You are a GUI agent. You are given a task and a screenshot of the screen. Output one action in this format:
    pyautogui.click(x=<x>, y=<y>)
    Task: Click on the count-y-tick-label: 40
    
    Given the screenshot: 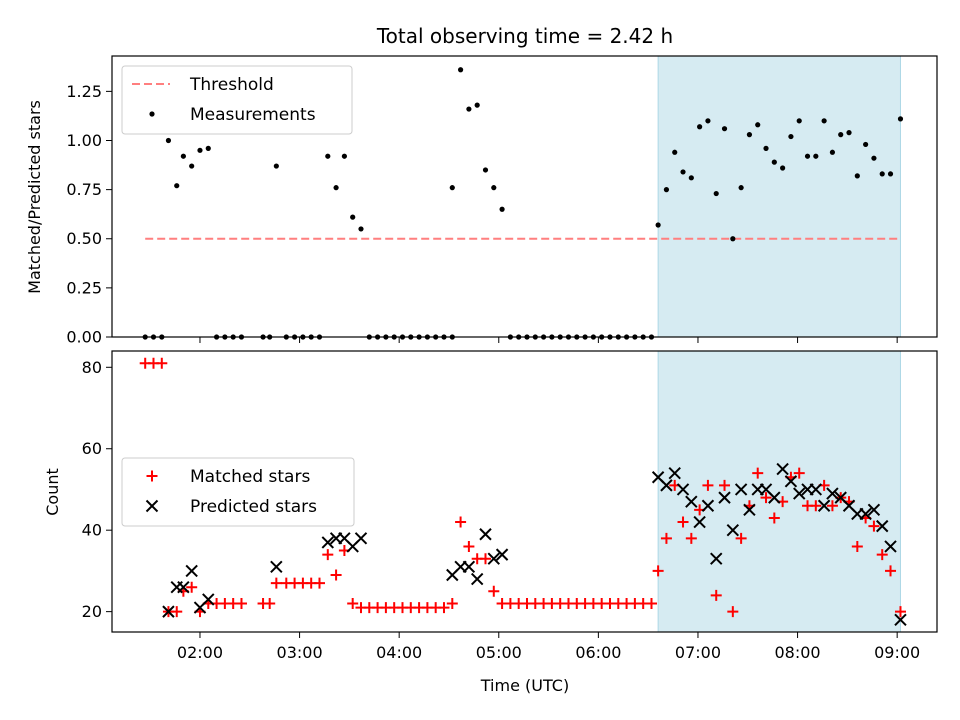 What is the action you would take?
    pyautogui.click(x=92, y=530)
    